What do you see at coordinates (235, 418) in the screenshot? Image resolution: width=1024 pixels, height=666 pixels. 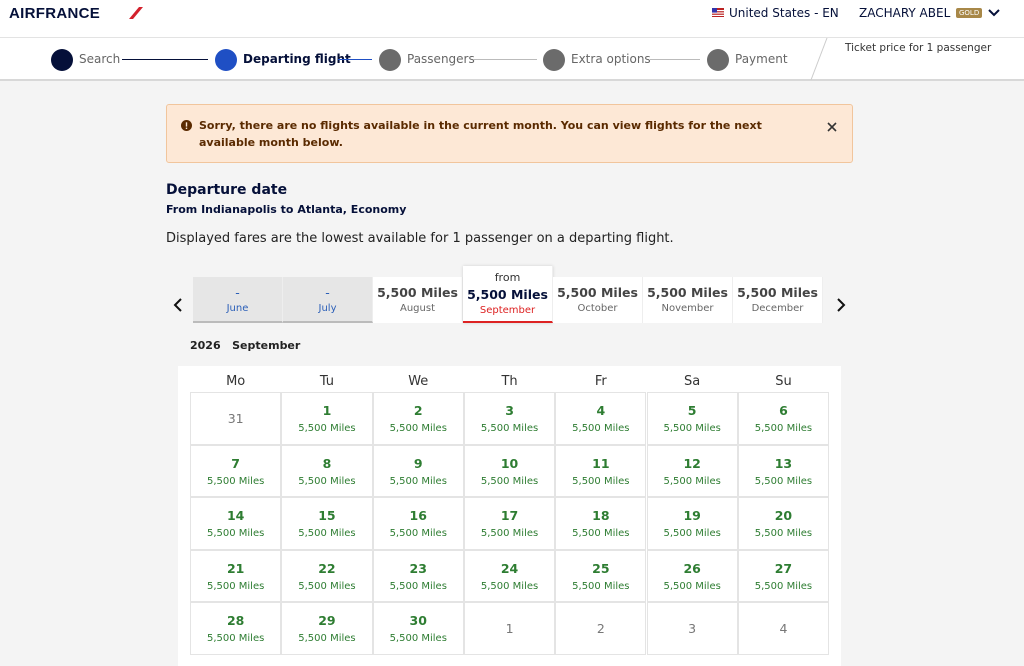 I see `day-number: 31` at bounding box center [235, 418].